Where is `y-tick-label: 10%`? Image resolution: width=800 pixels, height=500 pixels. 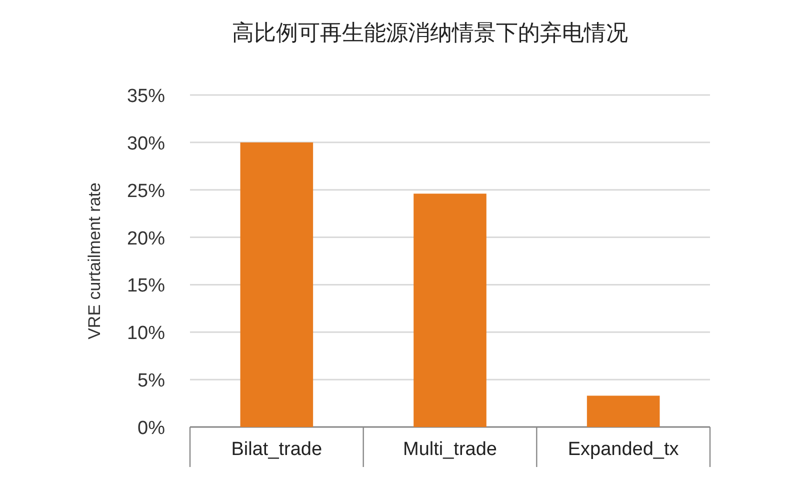
y-tick-label: 10% is located at coordinates (146, 333).